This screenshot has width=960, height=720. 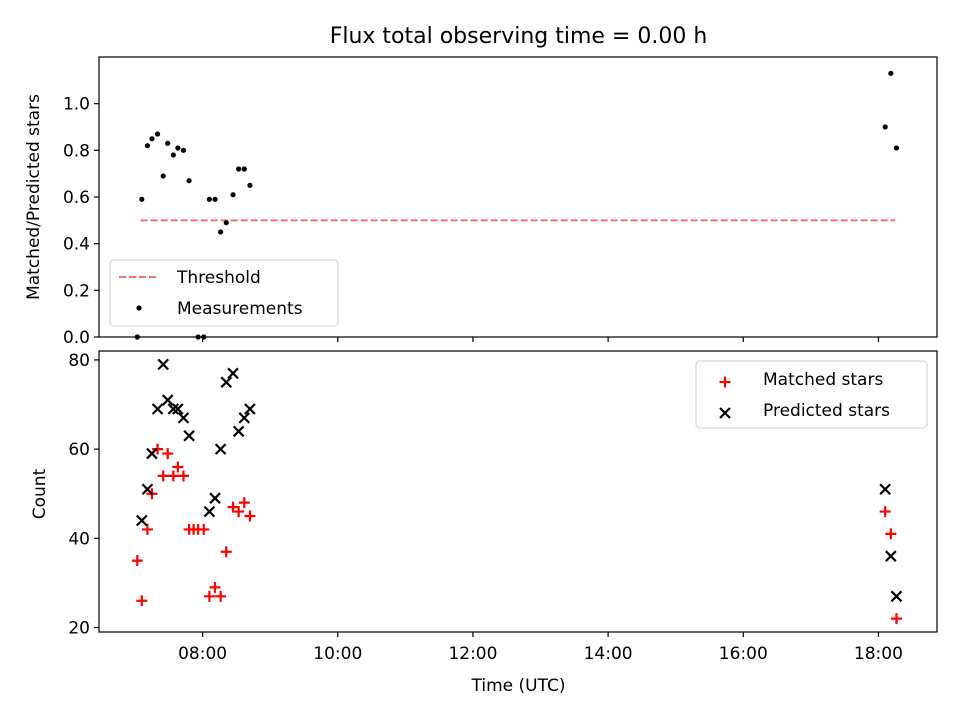 I want to click on x-tick-label: 14:00, so click(x=608, y=654).